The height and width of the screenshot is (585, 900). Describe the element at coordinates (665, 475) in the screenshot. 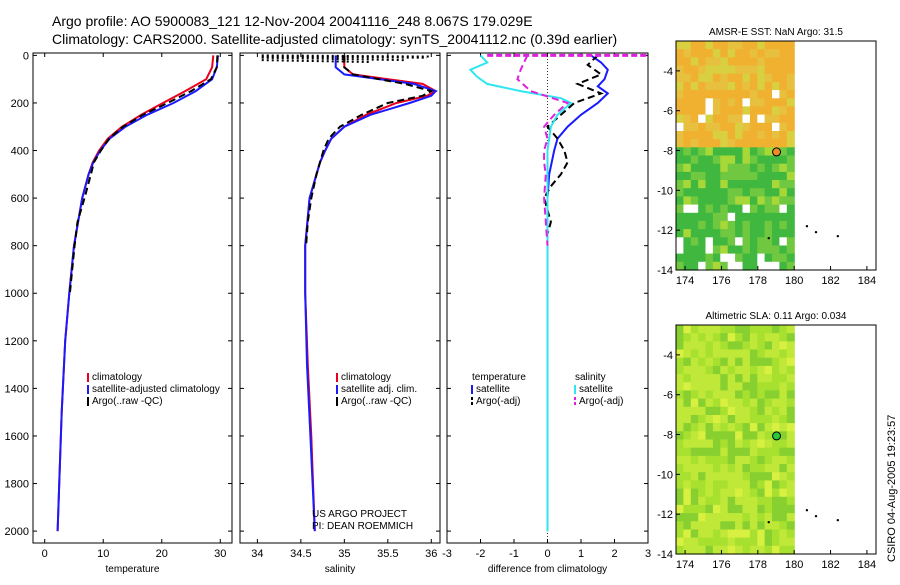

I see `y-tick-label: -10` at that location.